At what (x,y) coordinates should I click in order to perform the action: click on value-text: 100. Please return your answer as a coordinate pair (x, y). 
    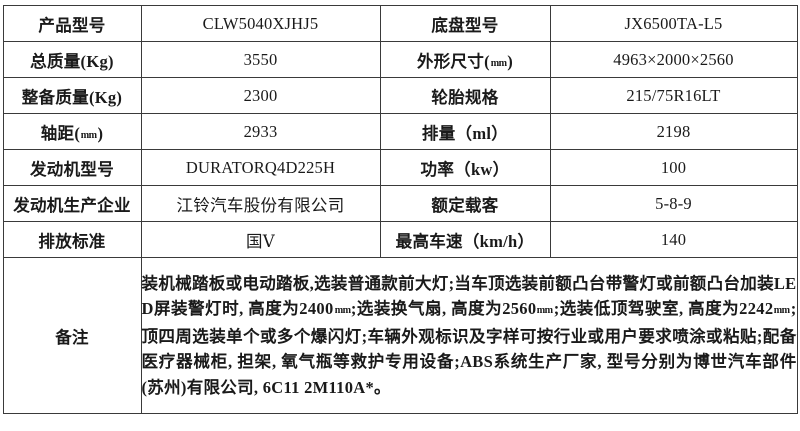
    Looking at the image, I should click on (673, 167).